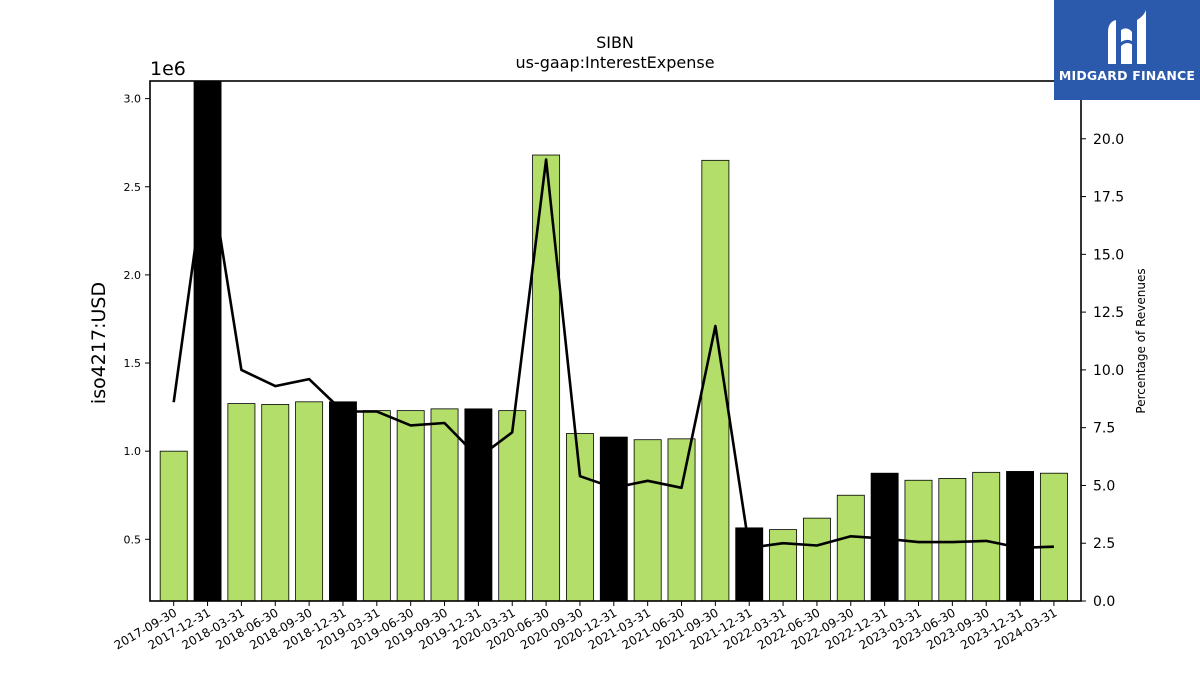  I want to click on y-tick-label: 1.5, so click(133, 363).